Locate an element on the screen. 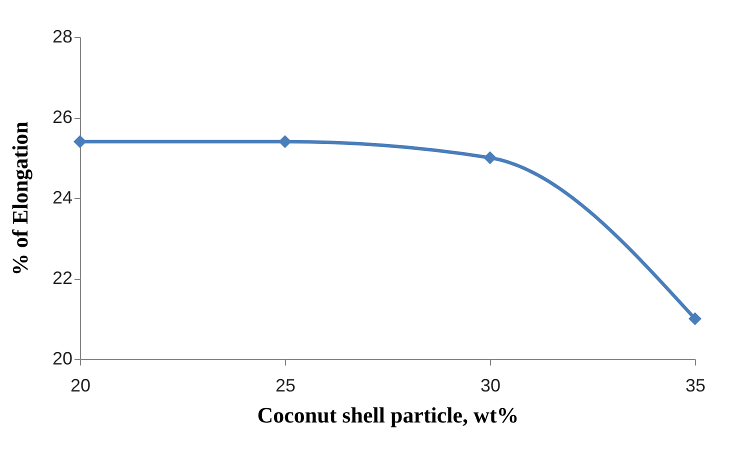 Image resolution: width=749 pixels, height=464 pixels. x-tick-label: 25 is located at coordinates (285, 386).